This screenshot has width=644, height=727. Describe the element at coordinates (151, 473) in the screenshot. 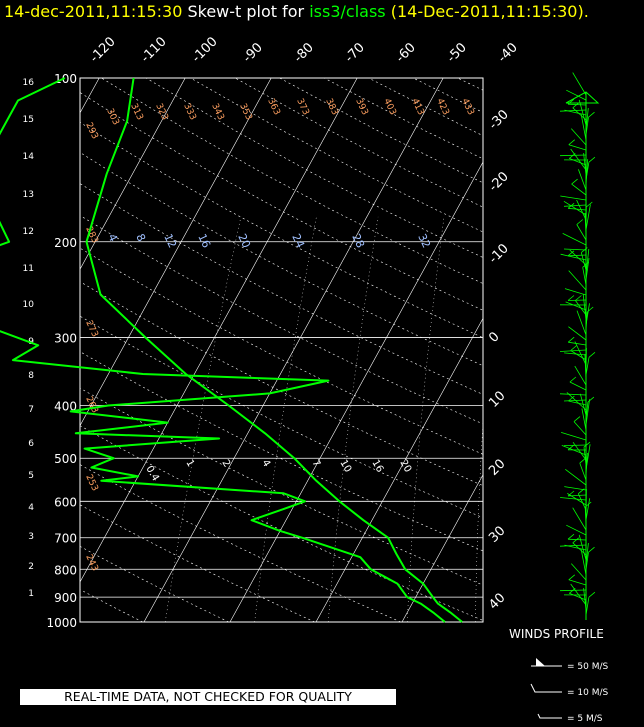

I see `lower-grid-label: 0.4` at that location.